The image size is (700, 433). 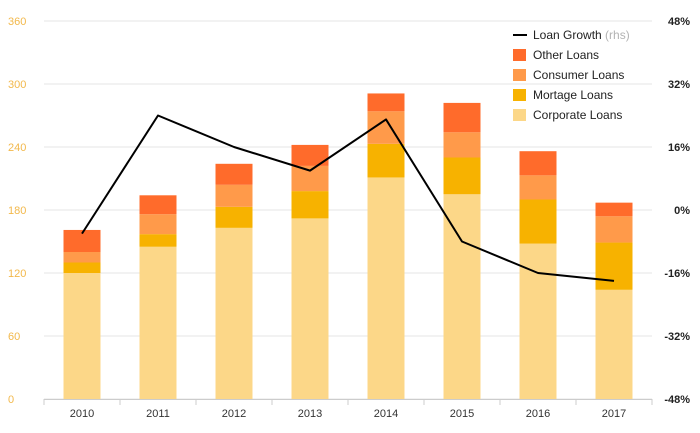 What do you see at coordinates (677, 274) in the screenshot?
I see `y-right-tick-label: -16%` at bounding box center [677, 274].